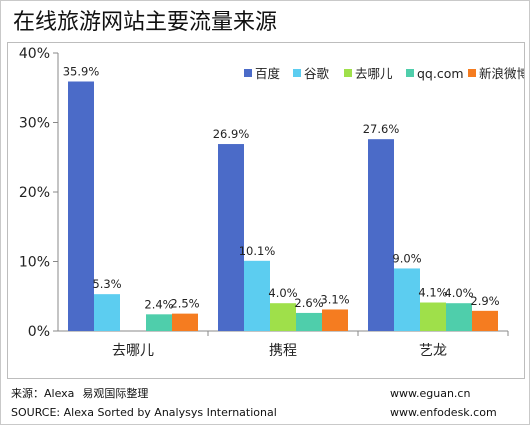  I want to click on bar-value-label: 26.9%, so click(231, 134).